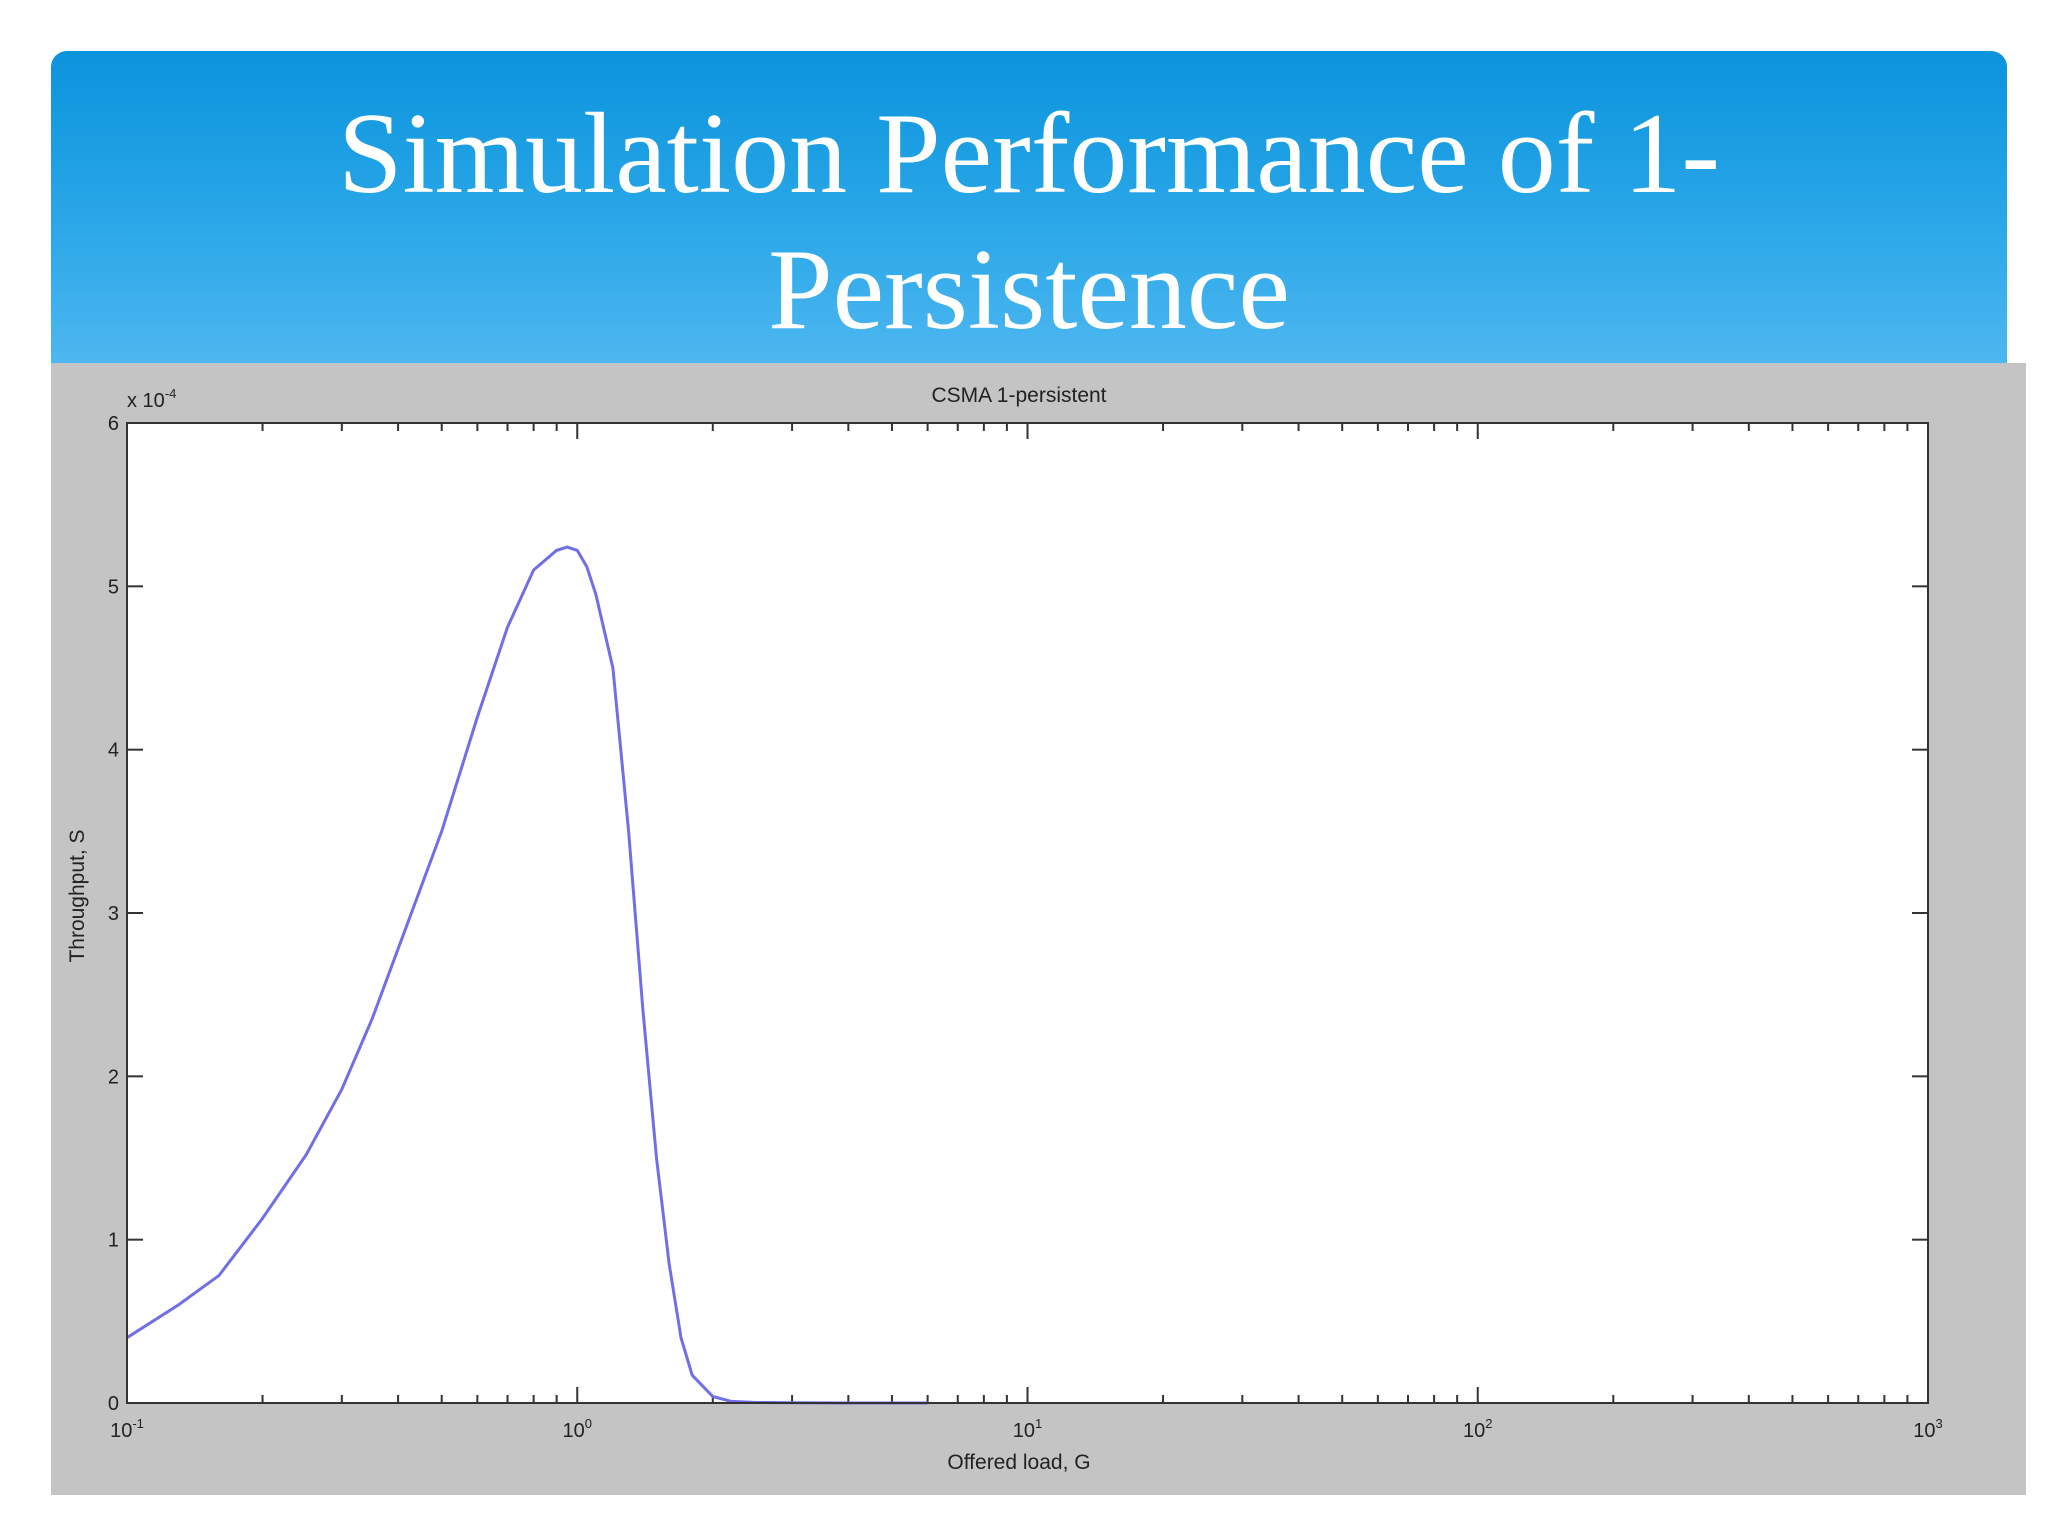  What do you see at coordinates (1927, 1429) in the screenshot?
I see `x-tick-label: 10³` at bounding box center [1927, 1429].